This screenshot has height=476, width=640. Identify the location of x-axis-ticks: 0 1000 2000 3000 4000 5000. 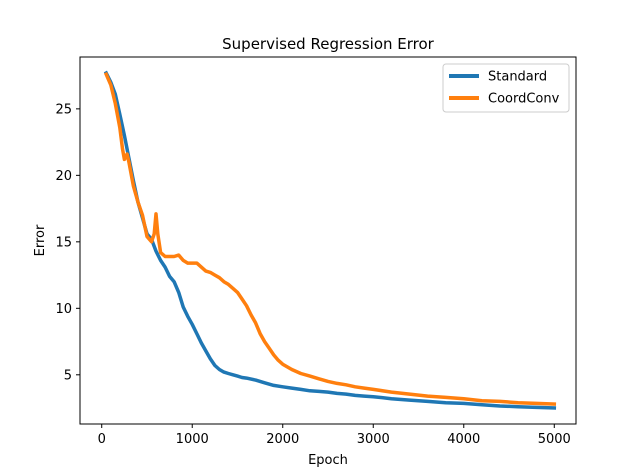
(334, 435).